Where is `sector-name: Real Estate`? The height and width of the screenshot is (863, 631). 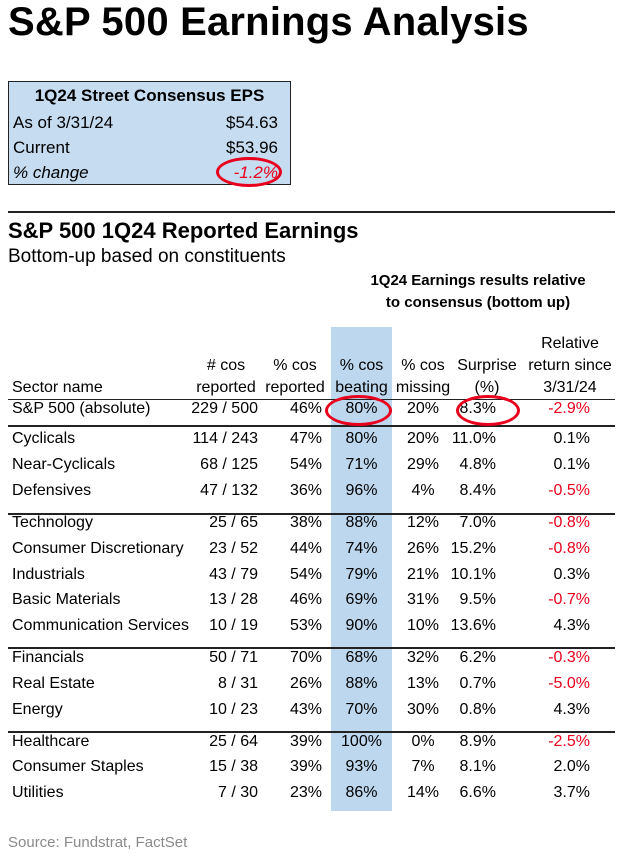 sector-name: Real Estate is located at coordinates (53, 683).